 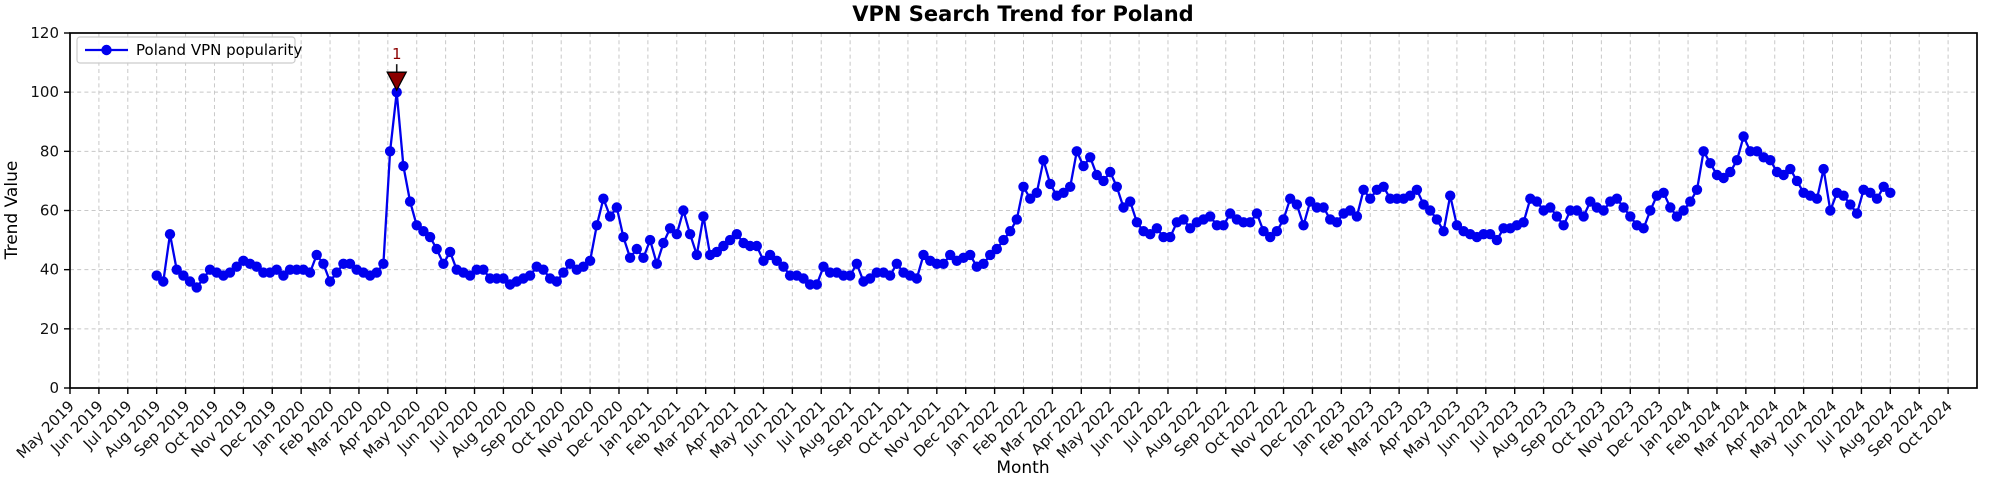 I want to click on legend-box, so click(x=186, y=50).